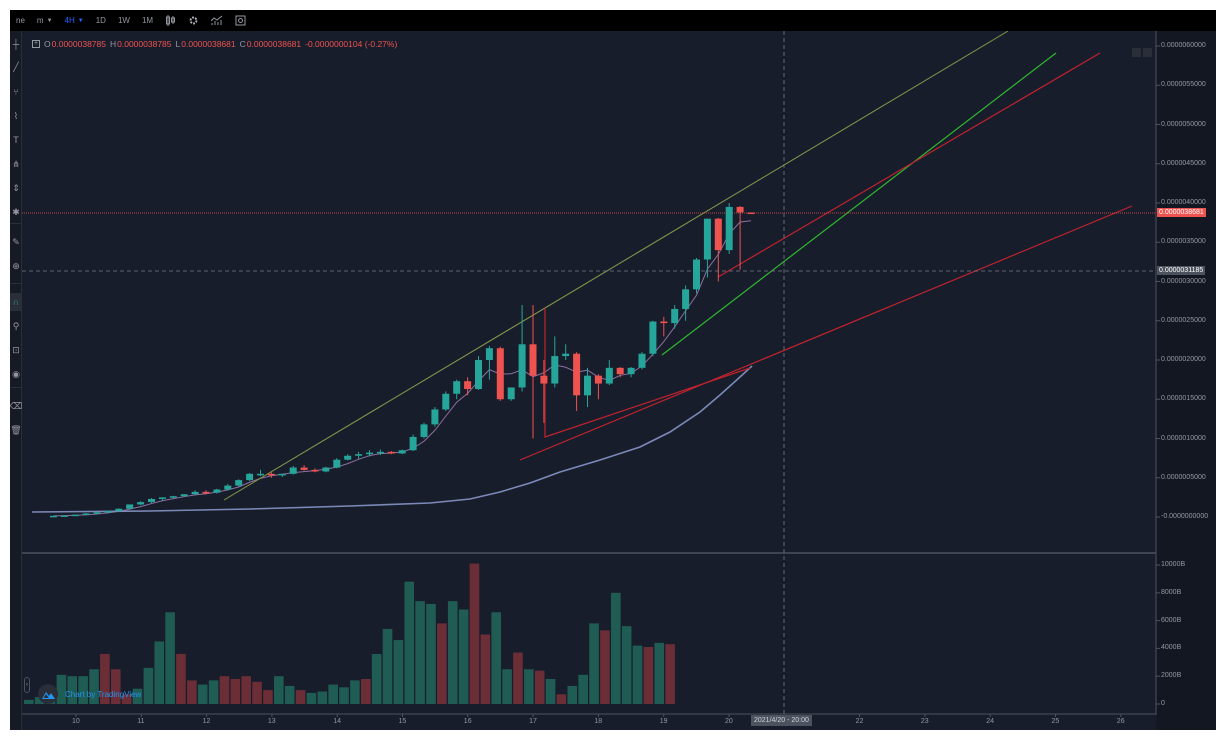 This screenshot has height=740, width=1220. What do you see at coordinates (16, 429) in the screenshot?
I see `trash-icon: 🗑` at bounding box center [16, 429].